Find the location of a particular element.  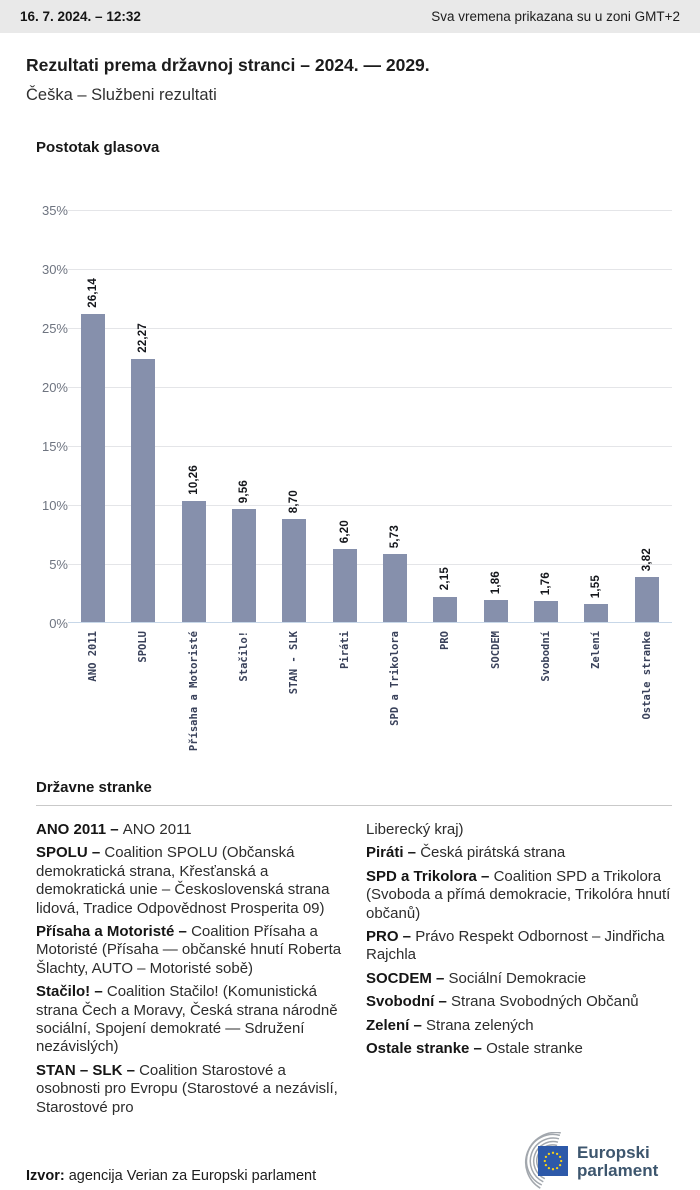

x-label-slot: STAN - SLK is located at coordinates (294, 693).